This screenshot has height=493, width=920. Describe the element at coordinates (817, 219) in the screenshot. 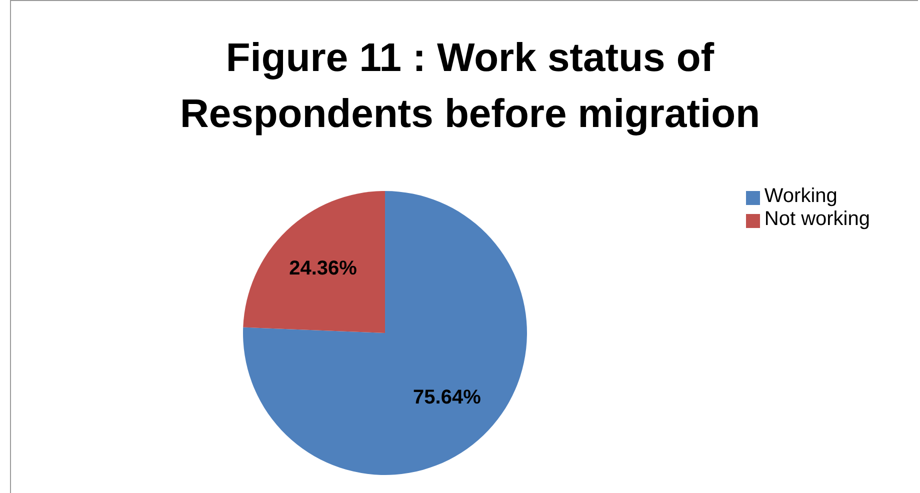

I see `legend-label: Not working` at that location.